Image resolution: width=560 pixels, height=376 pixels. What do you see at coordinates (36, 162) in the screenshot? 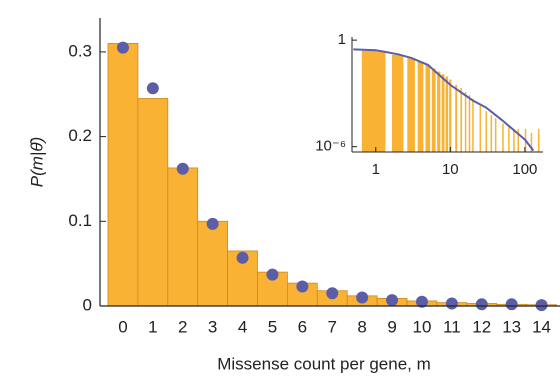
I see `y-axis-label: P(m|θ̂)` at bounding box center [36, 162].